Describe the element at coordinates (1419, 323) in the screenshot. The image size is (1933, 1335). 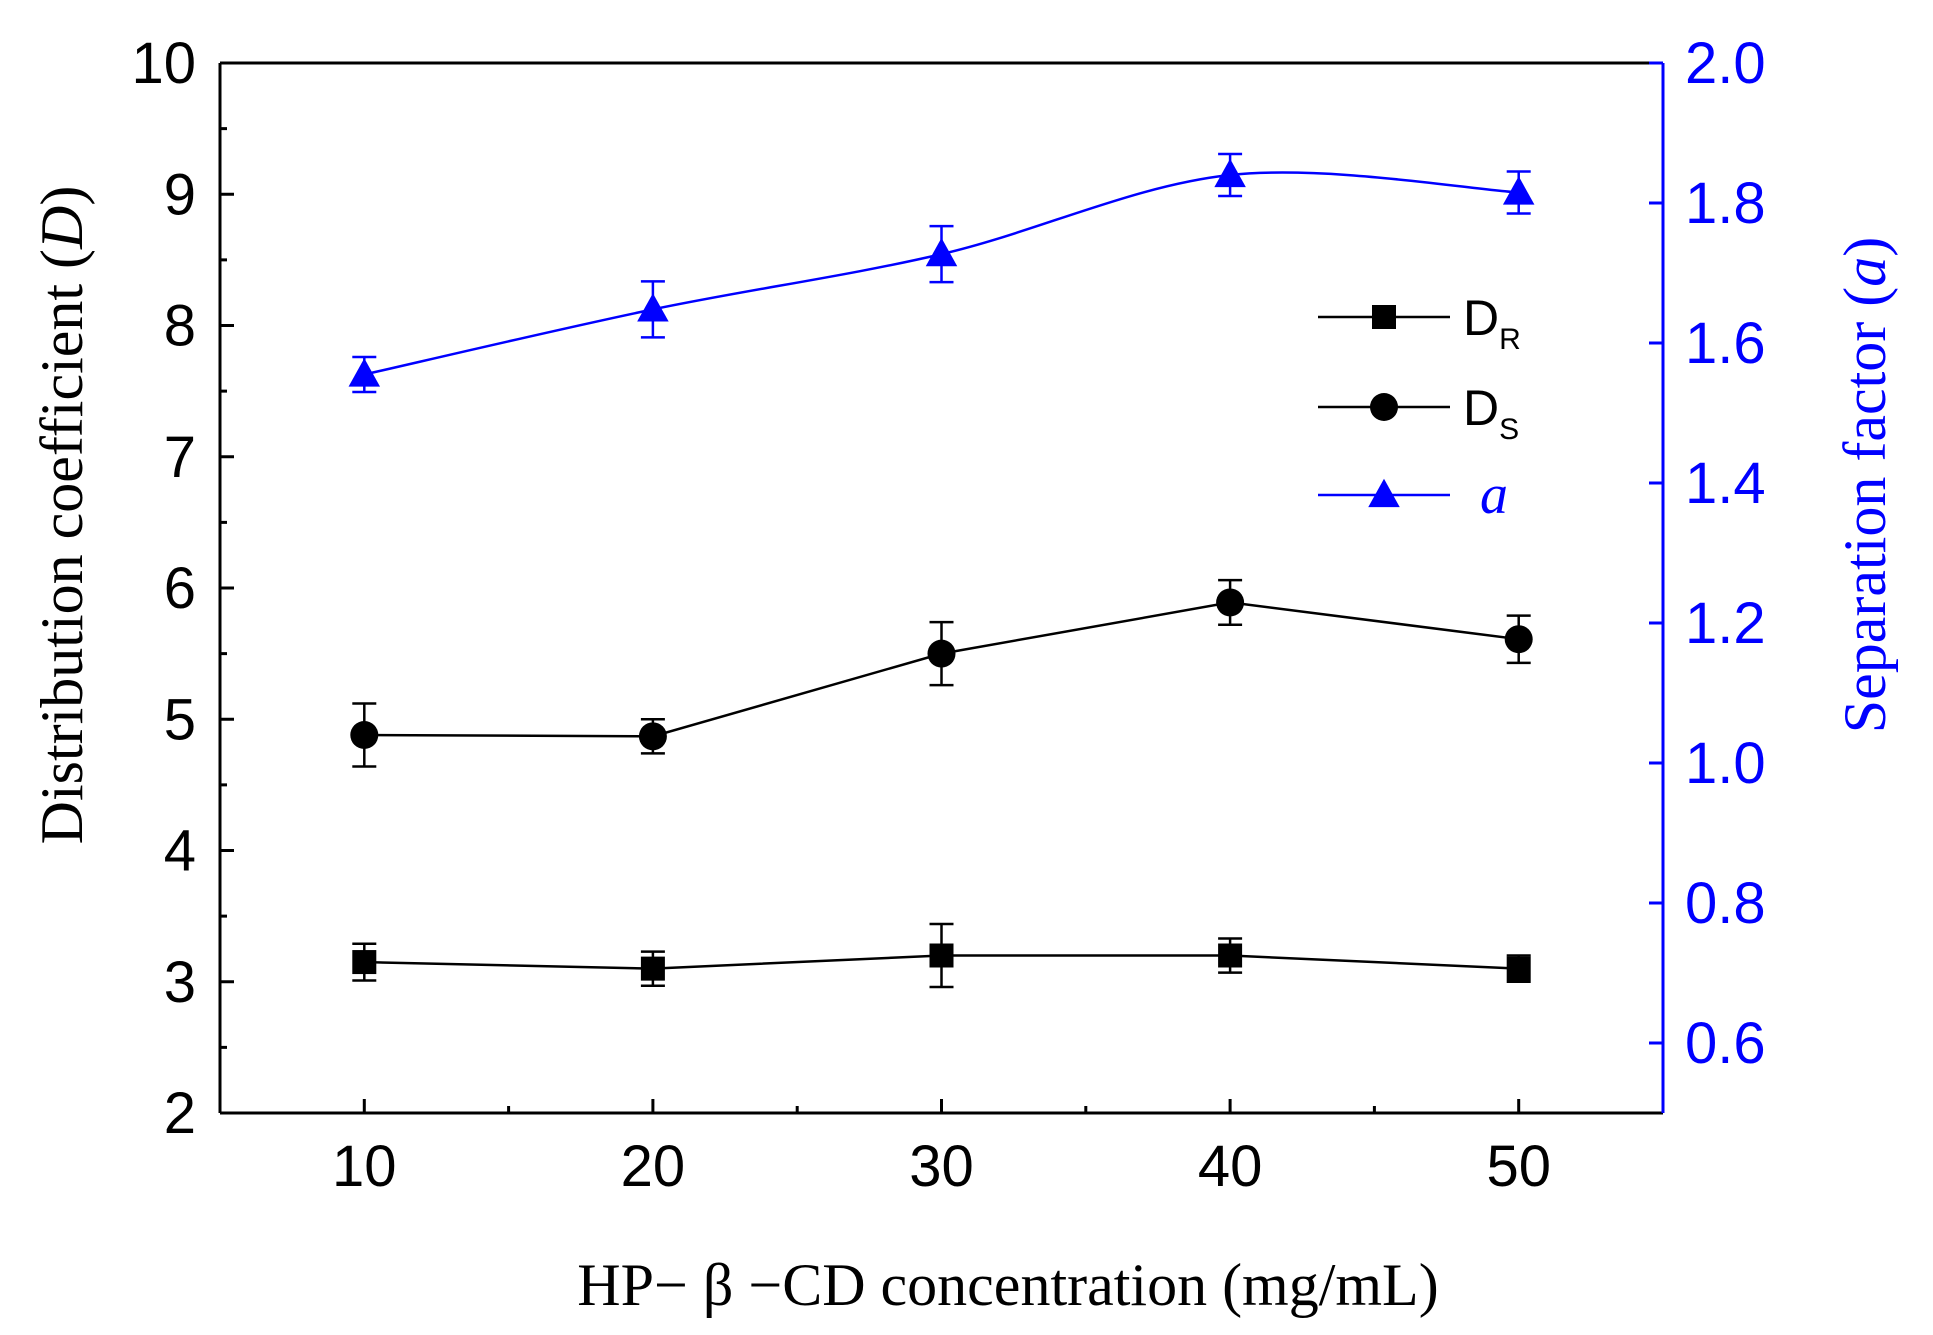
I see `legend-item: DR` at that location.